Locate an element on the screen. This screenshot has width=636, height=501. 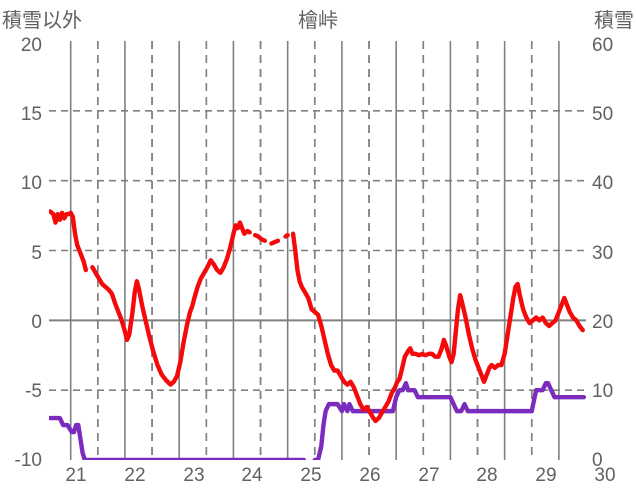
x-tick-26: 26 is located at coordinates (370, 475).